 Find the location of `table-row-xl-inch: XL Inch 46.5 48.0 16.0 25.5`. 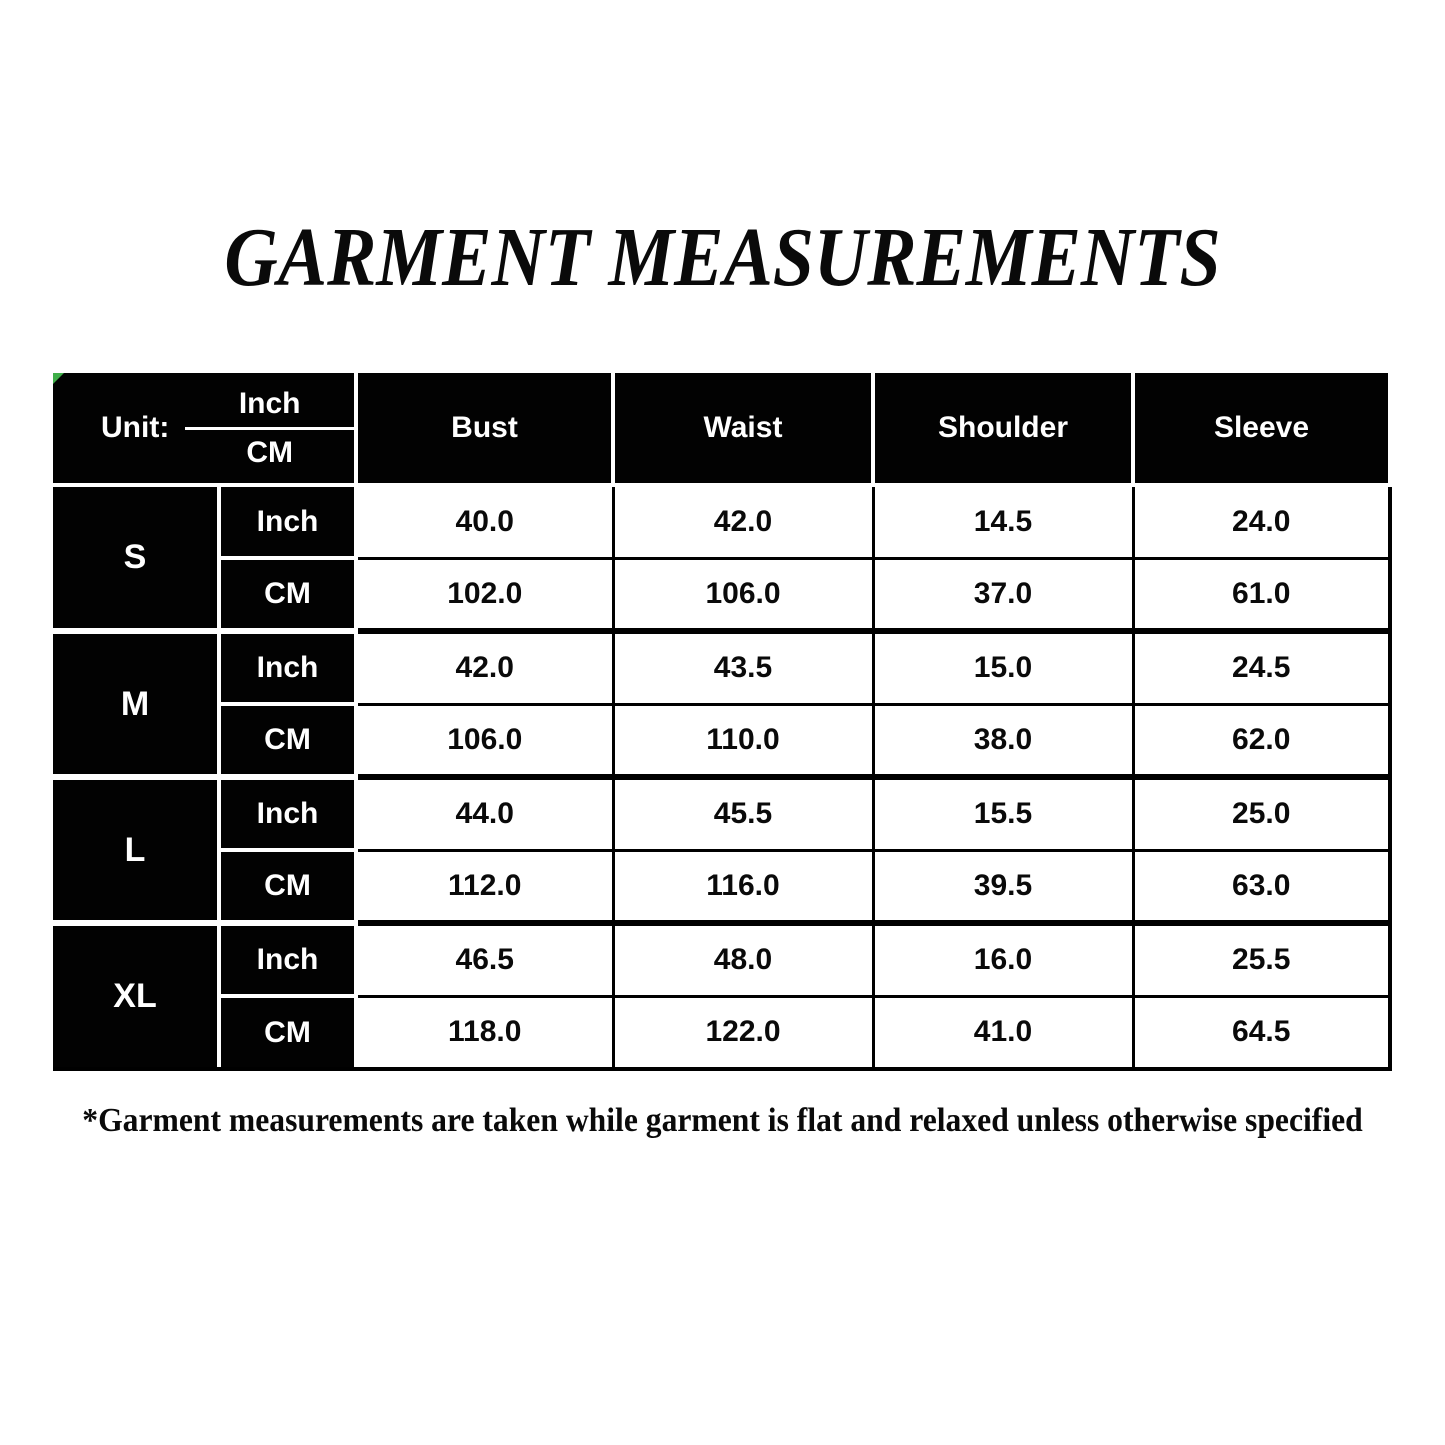

table-row-xl-inch: XL Inch 46.5 48.0 16.0 25.5 is located at coordinates (722, 996).